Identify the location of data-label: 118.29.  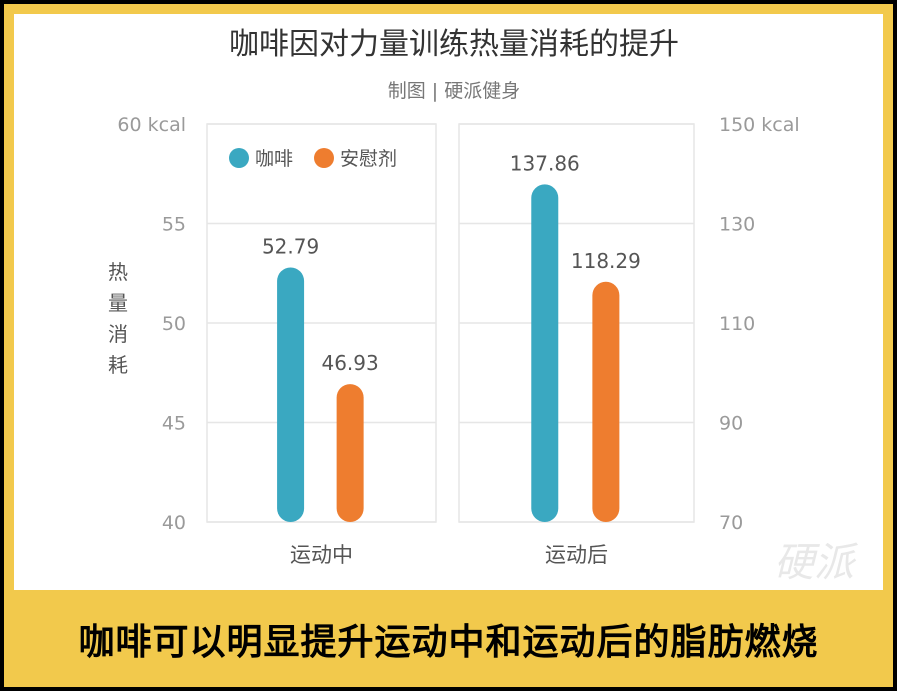
(606, 261).